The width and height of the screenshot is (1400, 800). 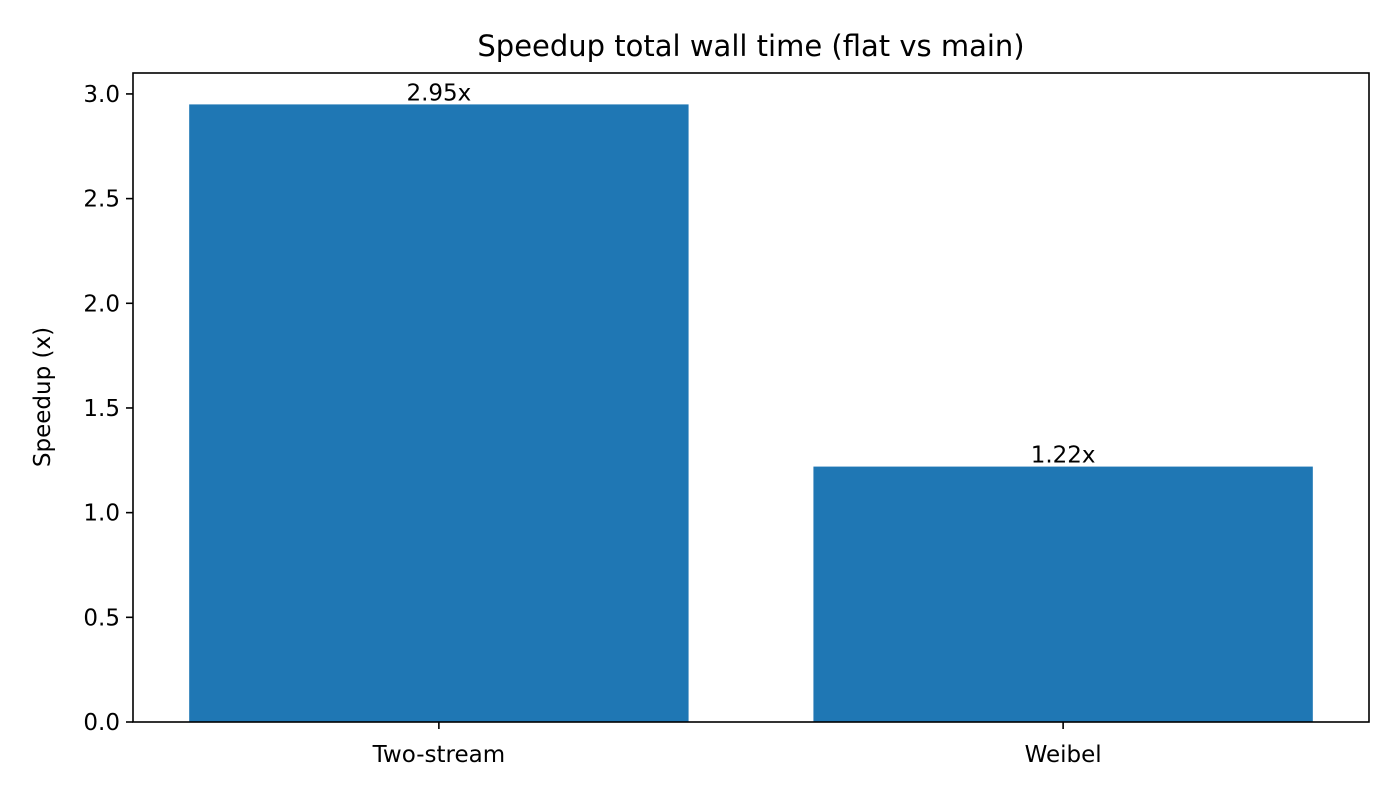 I want to click on y-tick-label: 0.0, so click(x=101, y=723).